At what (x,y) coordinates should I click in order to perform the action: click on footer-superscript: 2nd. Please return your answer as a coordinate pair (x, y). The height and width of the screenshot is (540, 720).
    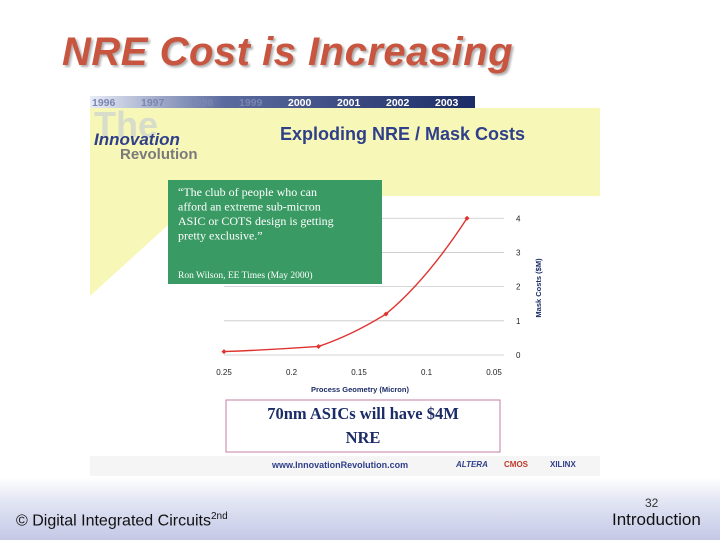
    Looking at the image, I should click on (219, 516).